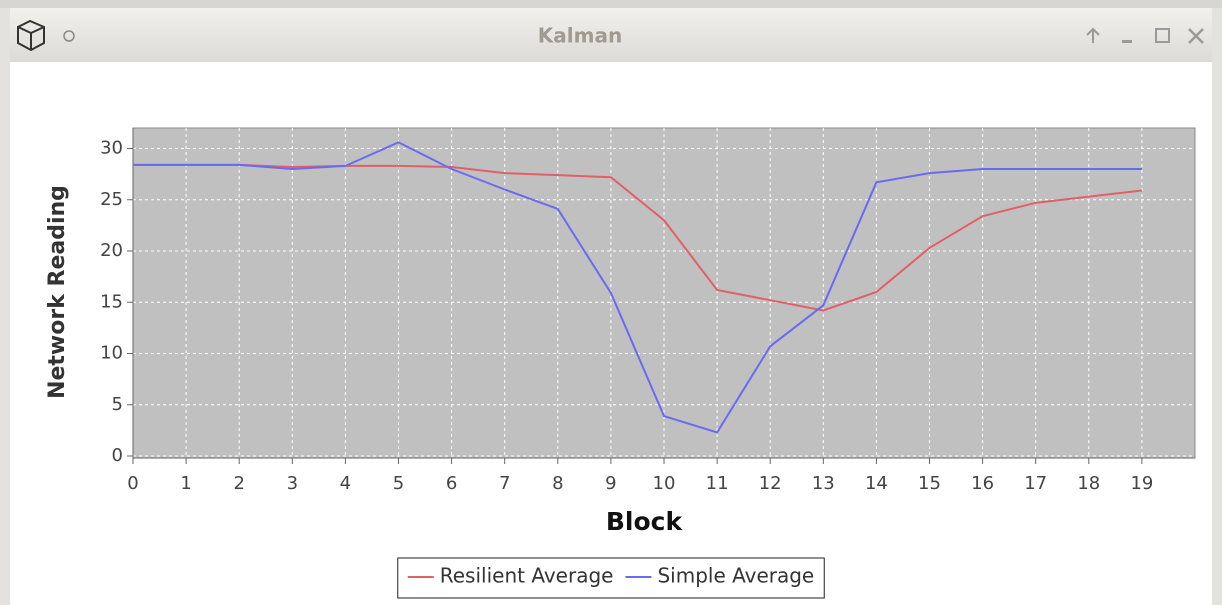  What do you see at coordinates (1196, 36) in the screenshot?
I see `close-button` at bounding box center [1196, 36].